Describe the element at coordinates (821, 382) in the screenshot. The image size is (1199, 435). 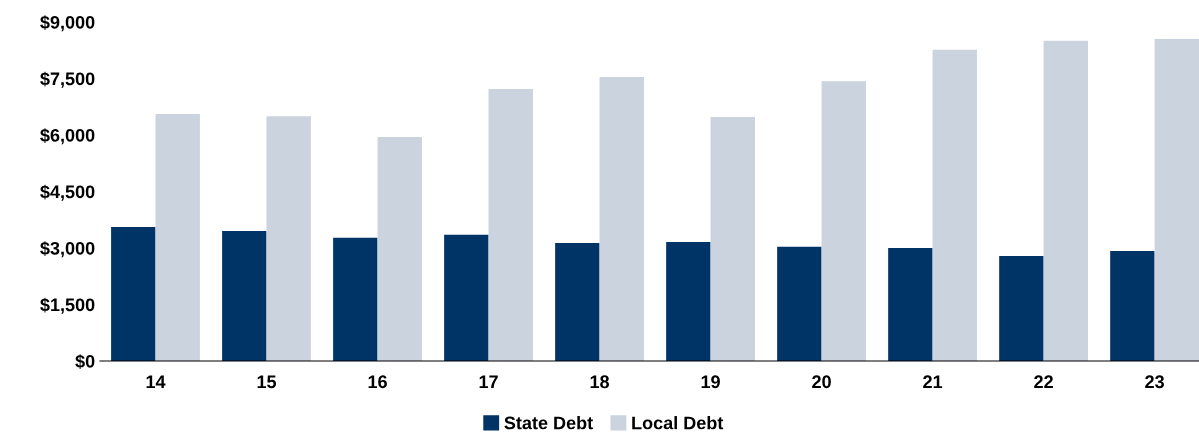
I see `x-tick-label: 20` at that location.